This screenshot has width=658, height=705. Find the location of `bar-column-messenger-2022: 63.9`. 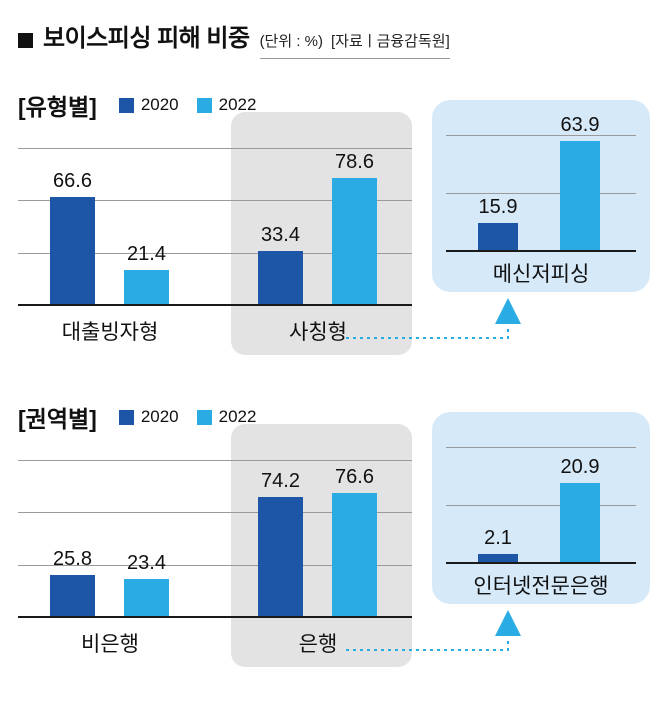

bar-column-messenger-2022: 63.9 is located at coordinates (580, 182).